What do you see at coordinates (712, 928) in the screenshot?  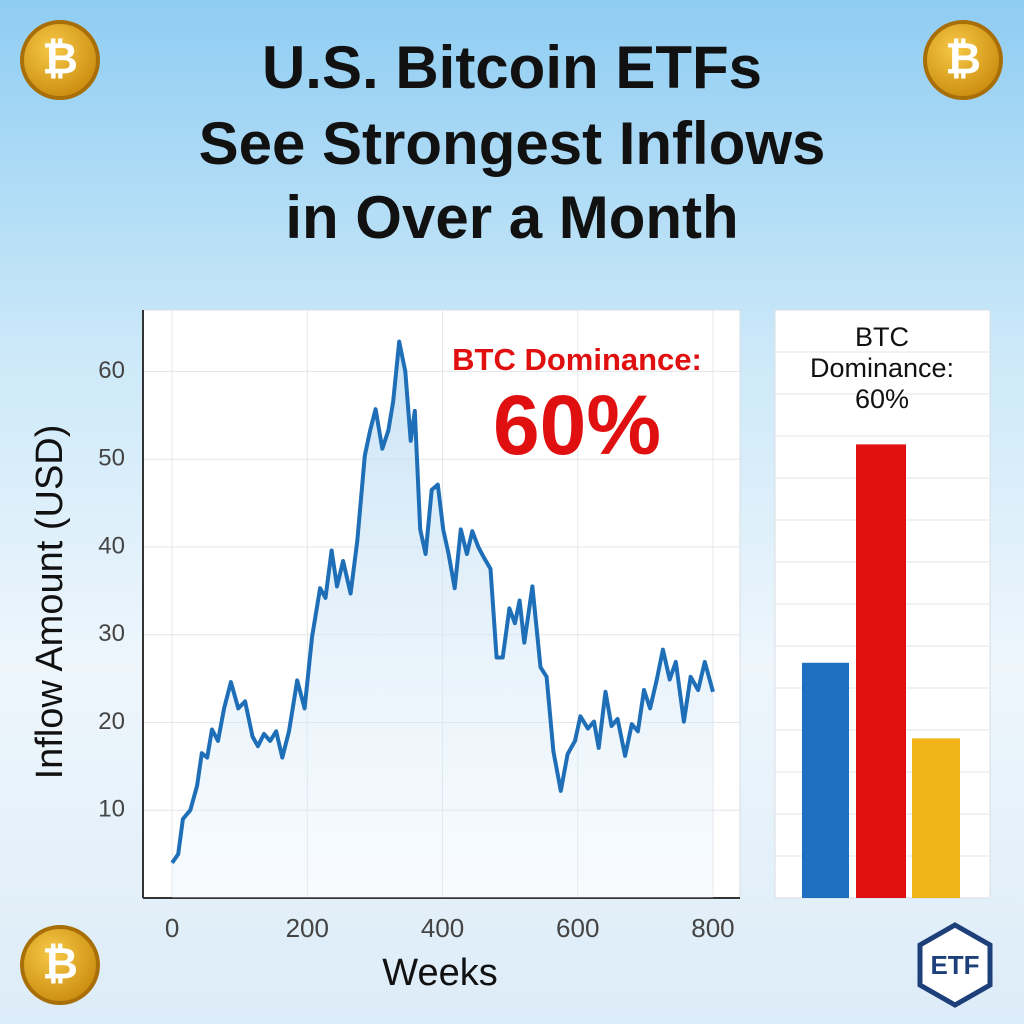 I see `x-tick-label: 800` at bounding box center [712, 928].